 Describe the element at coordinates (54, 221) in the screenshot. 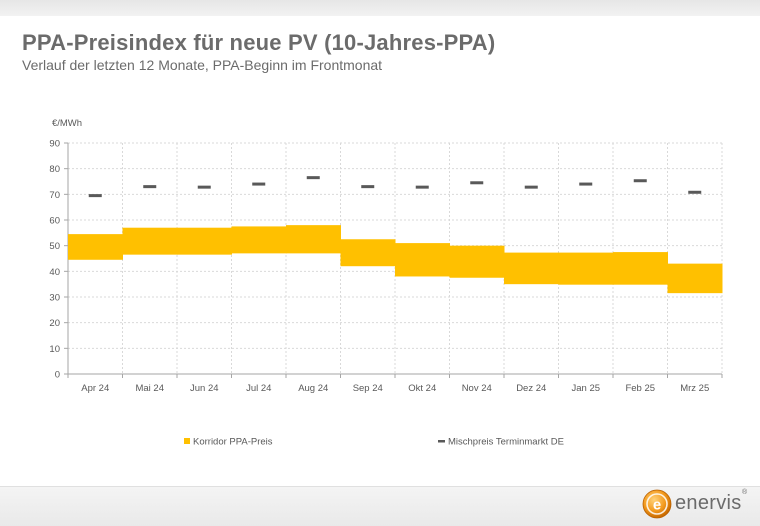

I see `y-tick-label: 60` at that location.